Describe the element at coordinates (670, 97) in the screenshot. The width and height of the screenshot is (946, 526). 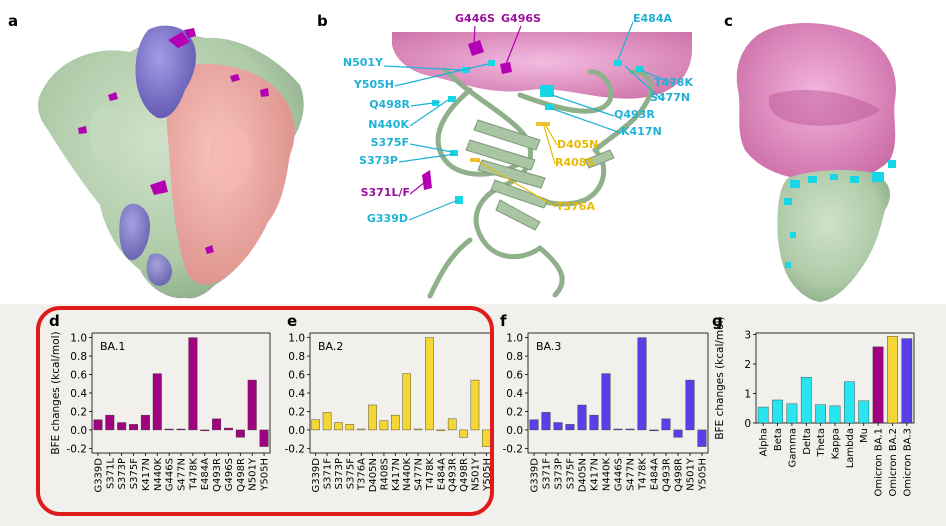
I see `mutation-label-s477n: S477N` at that location.